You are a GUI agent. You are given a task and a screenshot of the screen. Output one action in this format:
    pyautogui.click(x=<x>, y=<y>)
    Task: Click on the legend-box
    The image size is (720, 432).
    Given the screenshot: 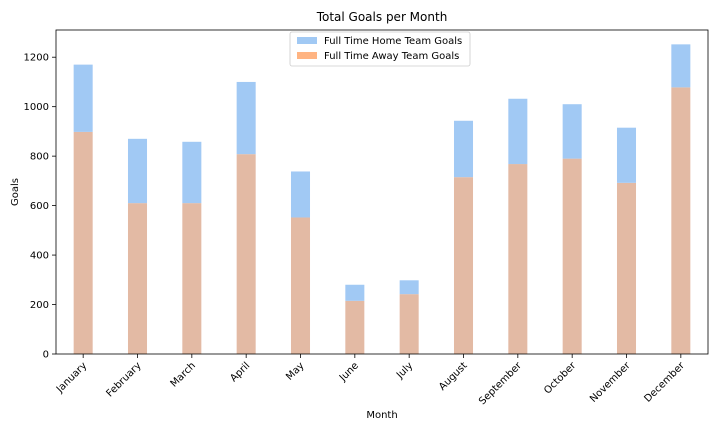 What is the action you would take?
    pyautogui.click(x=380, y=49)
    